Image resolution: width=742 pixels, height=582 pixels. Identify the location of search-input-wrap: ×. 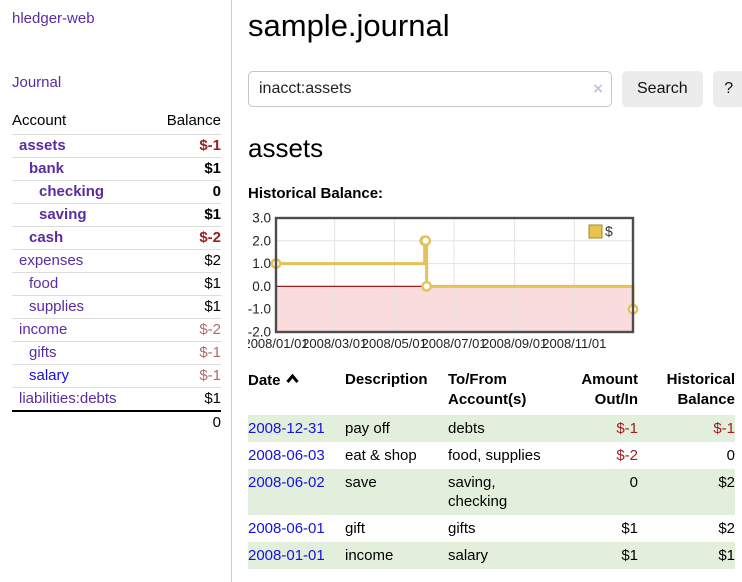
(430, 89).